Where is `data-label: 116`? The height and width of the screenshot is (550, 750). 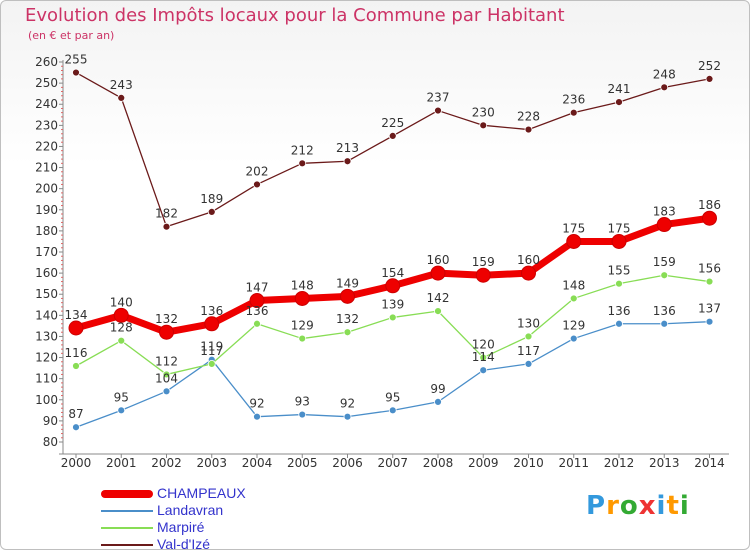
data-label: 116 is located at coordinates (76, 353).